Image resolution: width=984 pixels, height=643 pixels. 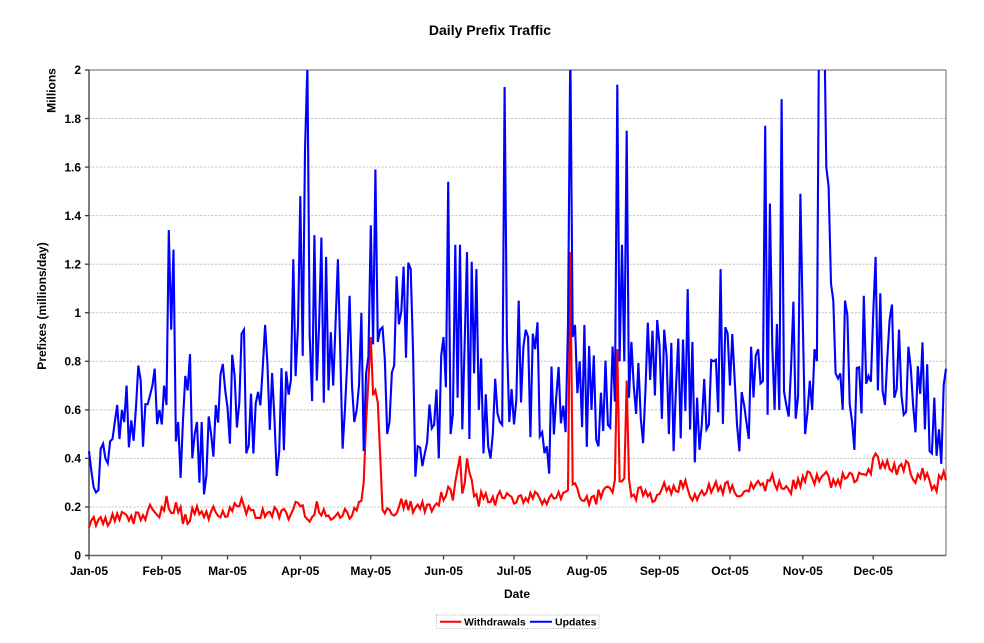 What do you see at coordinates (89, 571) in the screenshot?
I see `svg-text: Jan-05` at bounding box center [89, 571].